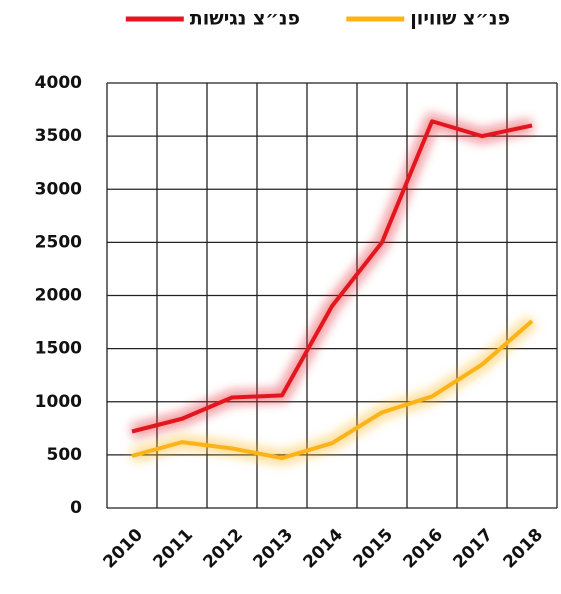 The width and height of the screenshot is (561, 594). Describe the element at coordinates (58, 189) in the screenshot. I see `y-tick-label: 3000` at that location.